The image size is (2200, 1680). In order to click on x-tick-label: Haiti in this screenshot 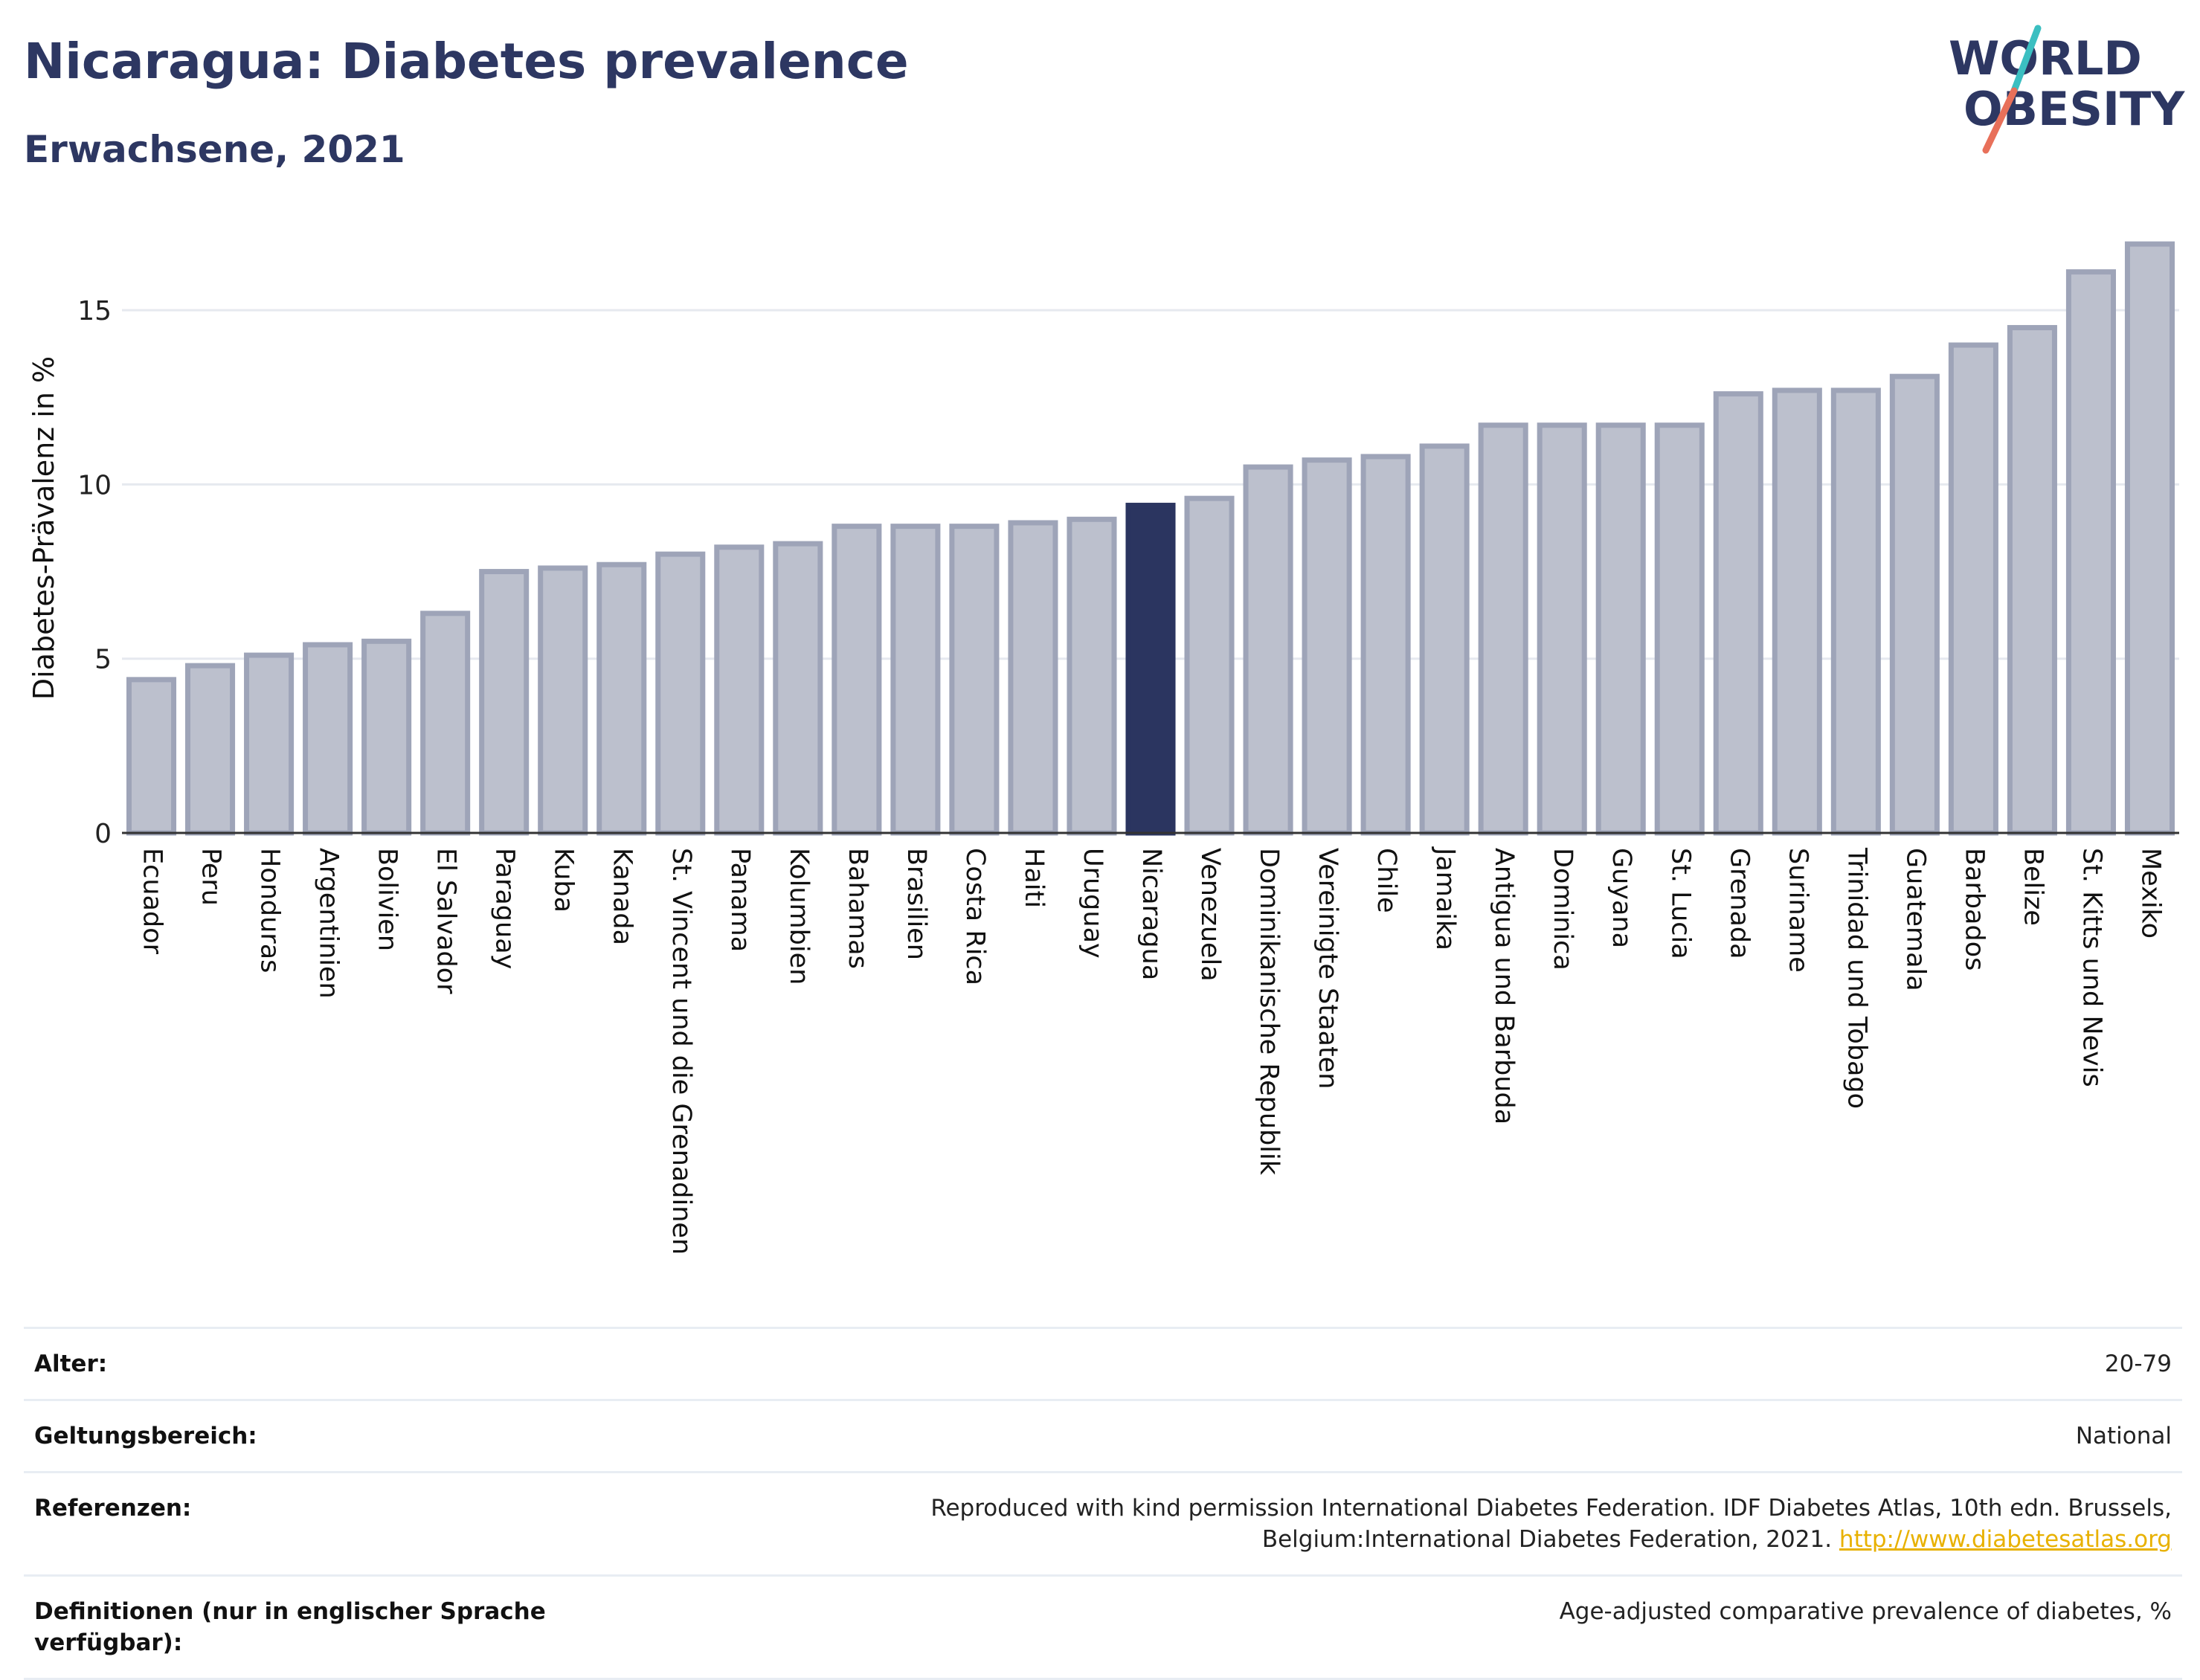, I will do `click(1034, 878)`.